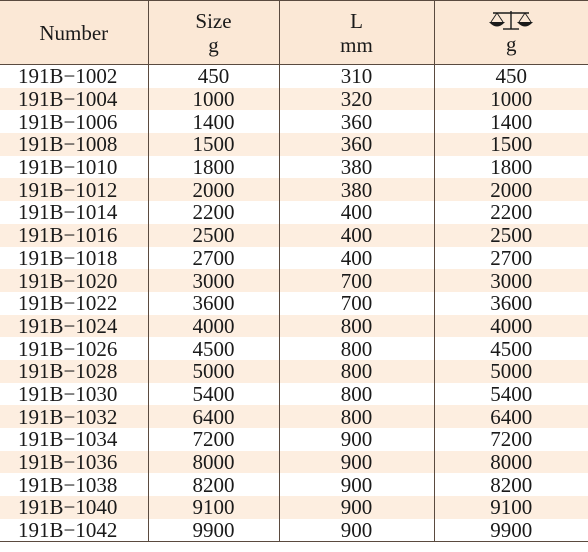  What do you see at coordinates (68, 76) in the screenshot?
I see `cell-number: 191B−1002` at bounding box center [68, 76].